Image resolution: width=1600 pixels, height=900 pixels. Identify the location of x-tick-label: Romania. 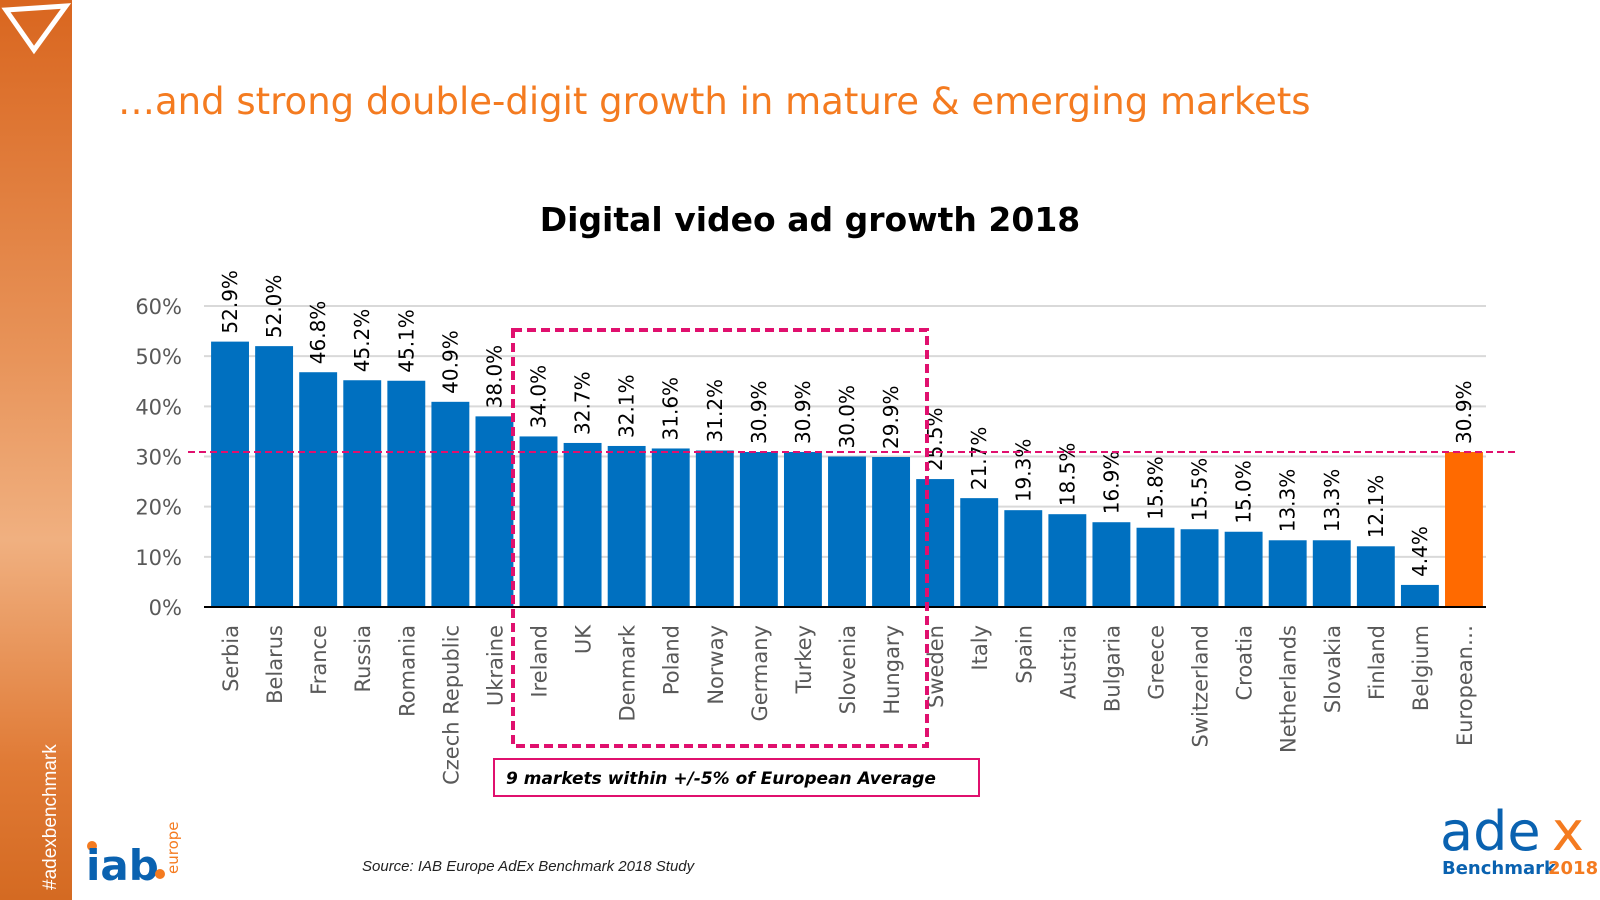
(407, 671).